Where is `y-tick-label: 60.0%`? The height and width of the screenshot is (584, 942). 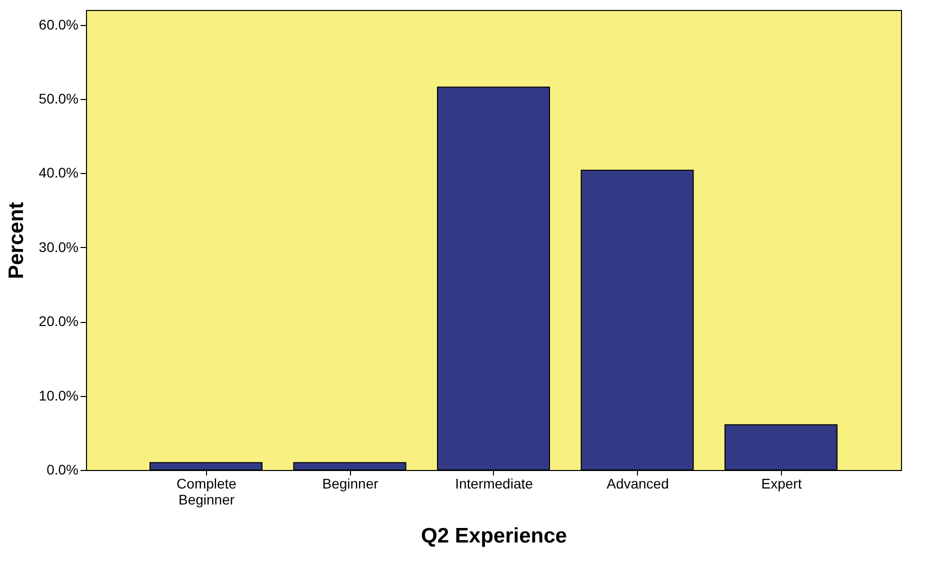
y-tick-label: 60.0% is located at coordinates (58, 24).